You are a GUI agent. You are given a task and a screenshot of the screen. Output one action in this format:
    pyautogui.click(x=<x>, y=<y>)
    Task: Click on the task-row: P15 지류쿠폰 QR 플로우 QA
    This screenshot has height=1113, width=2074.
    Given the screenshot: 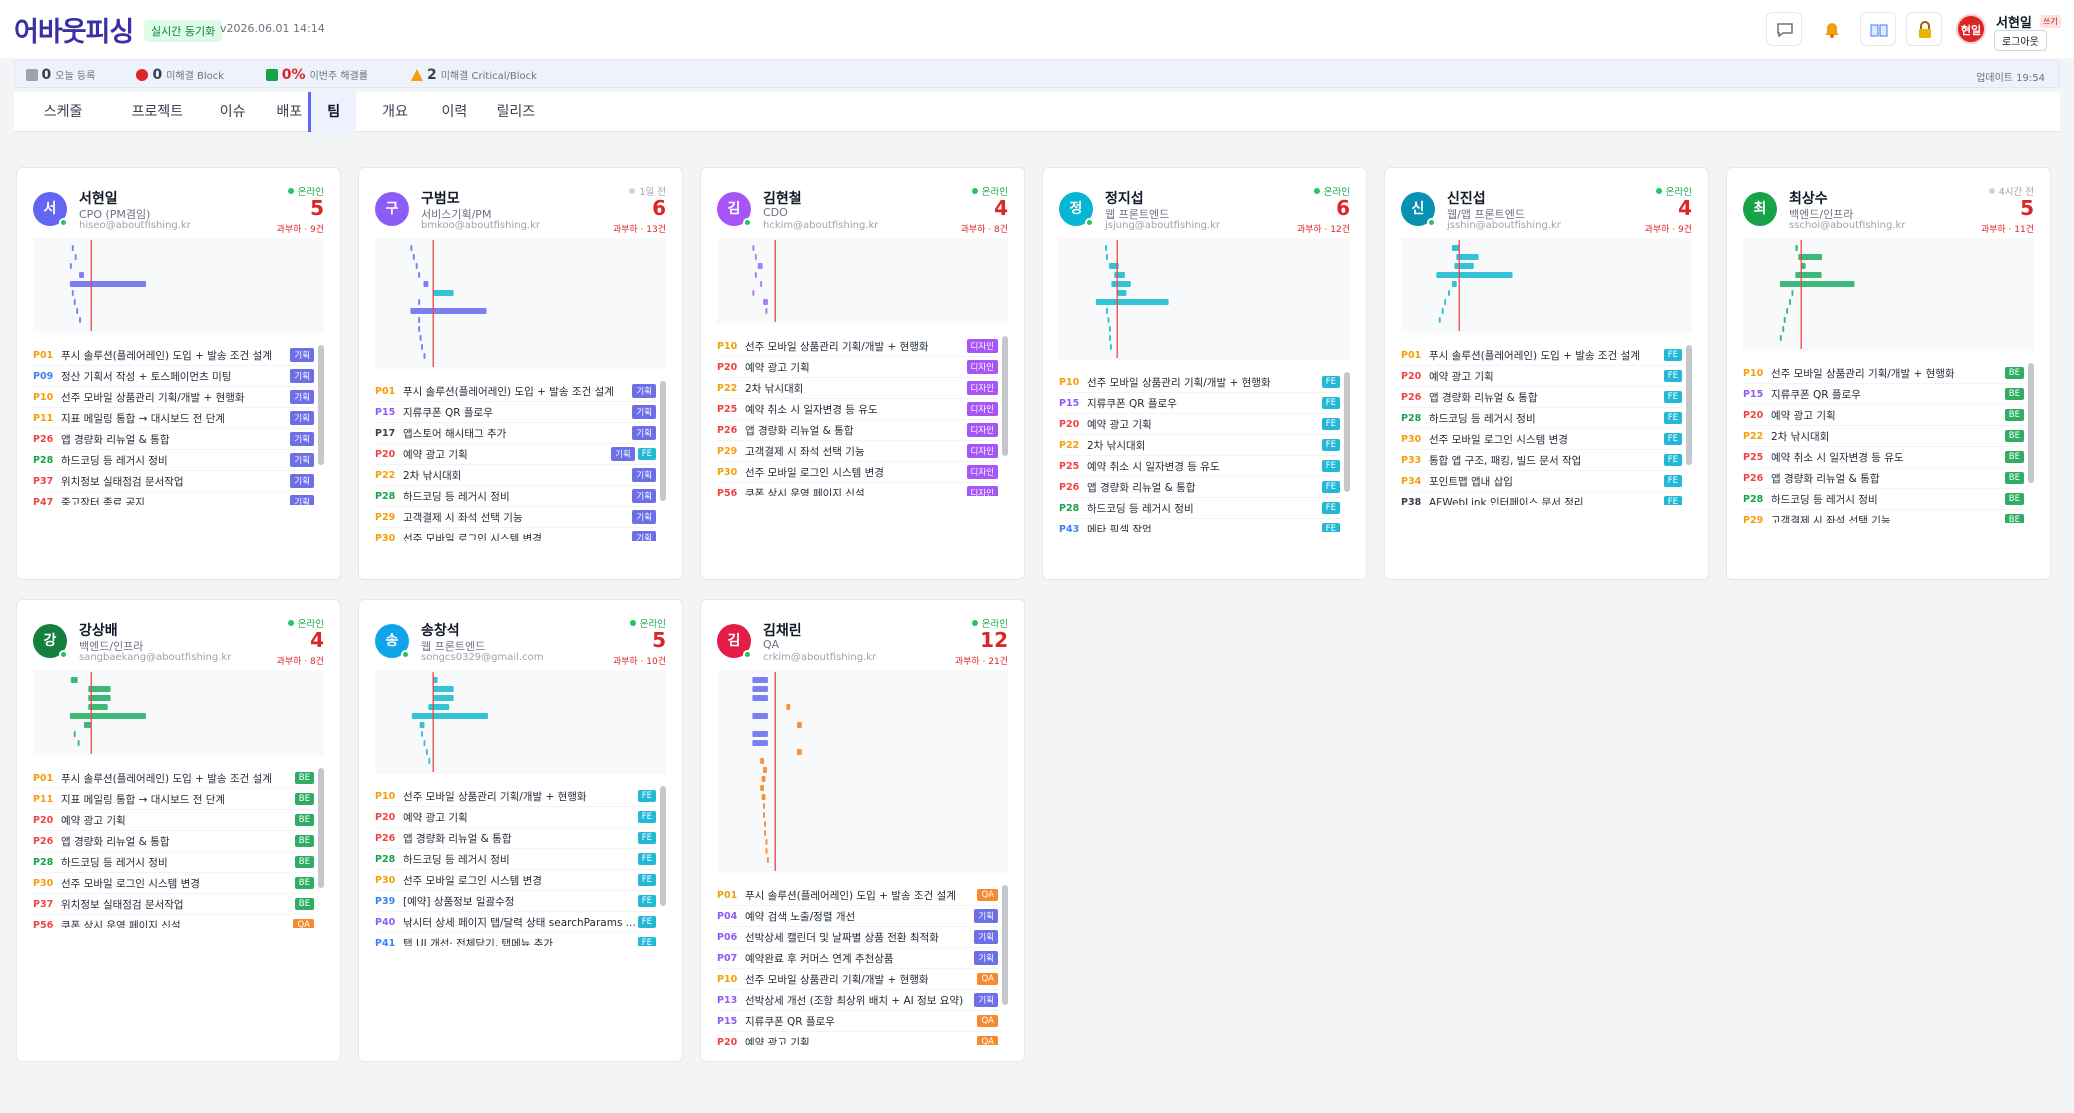 What is the action you would take?
    pyautogui.click(x=857, y=1021)
    